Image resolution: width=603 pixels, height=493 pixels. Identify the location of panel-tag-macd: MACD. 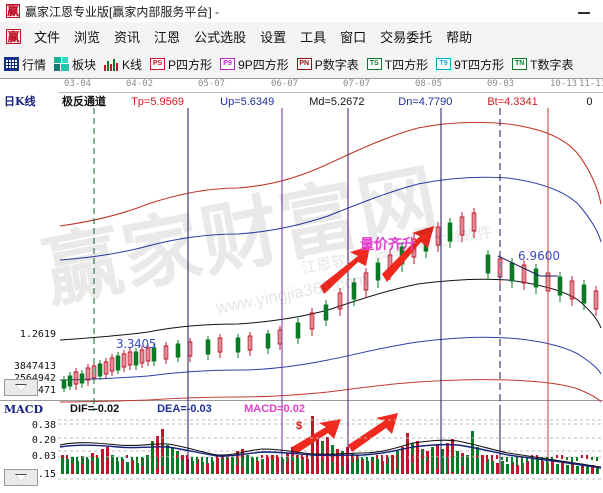
(24, 409).